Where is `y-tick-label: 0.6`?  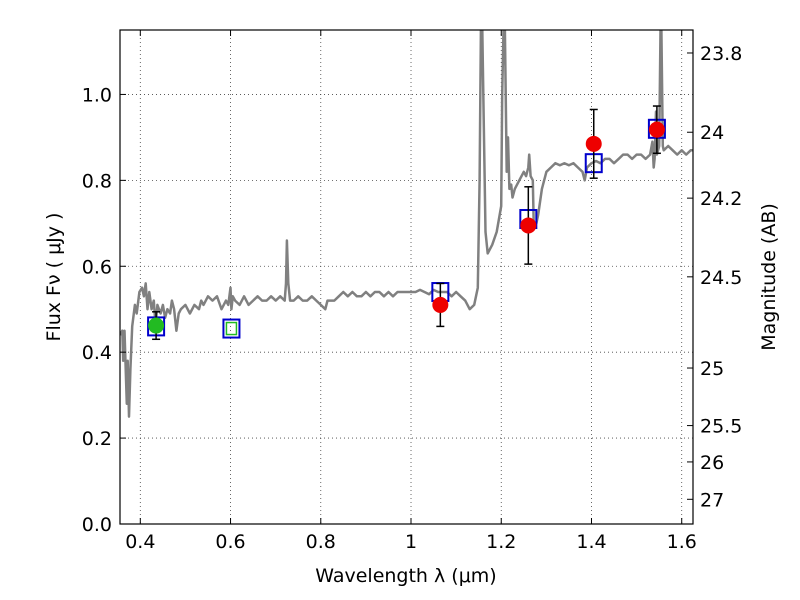
y-tick-label: 0.6 is located at coordinates (97, 267).